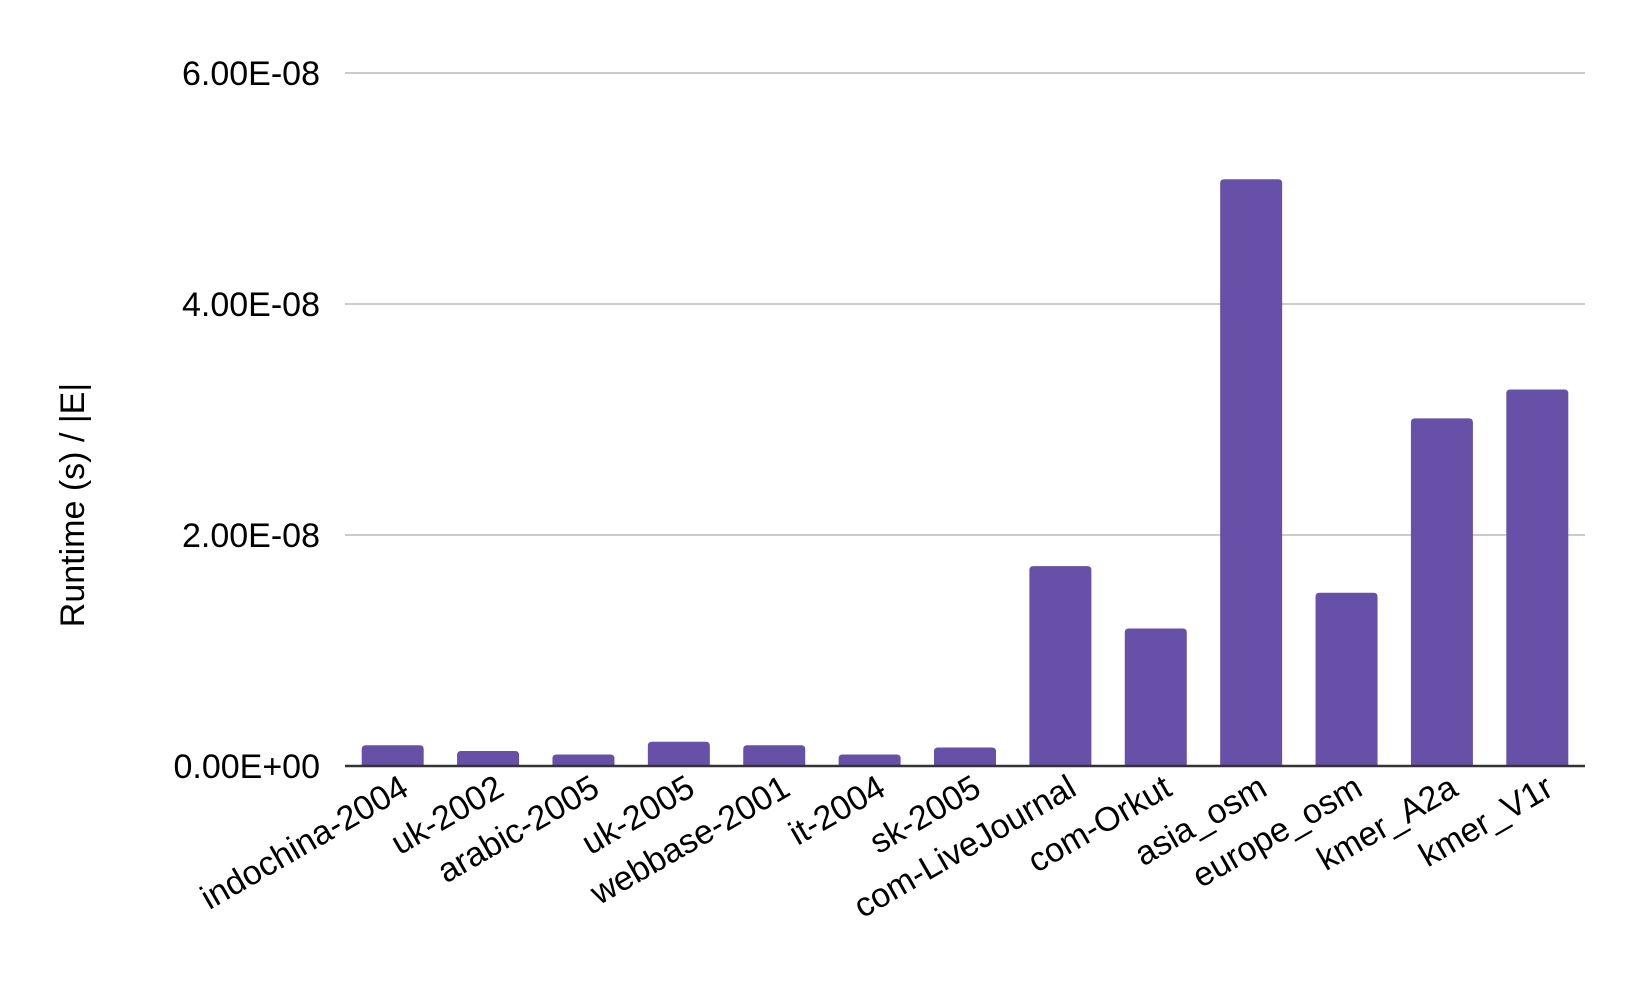 This screenshot has width=1627, height=999. What do you see at coordinates (246, 767) in the screenshot?
I see `y-tick-label: 0.00E+00` at bounding box center [246, 767].